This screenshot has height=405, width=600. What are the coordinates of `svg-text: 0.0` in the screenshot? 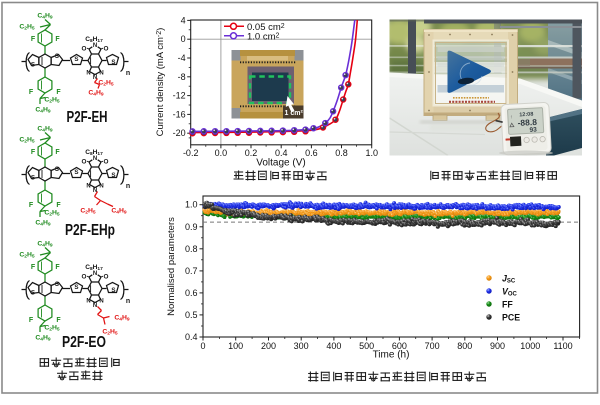 It's located at (221, 153).